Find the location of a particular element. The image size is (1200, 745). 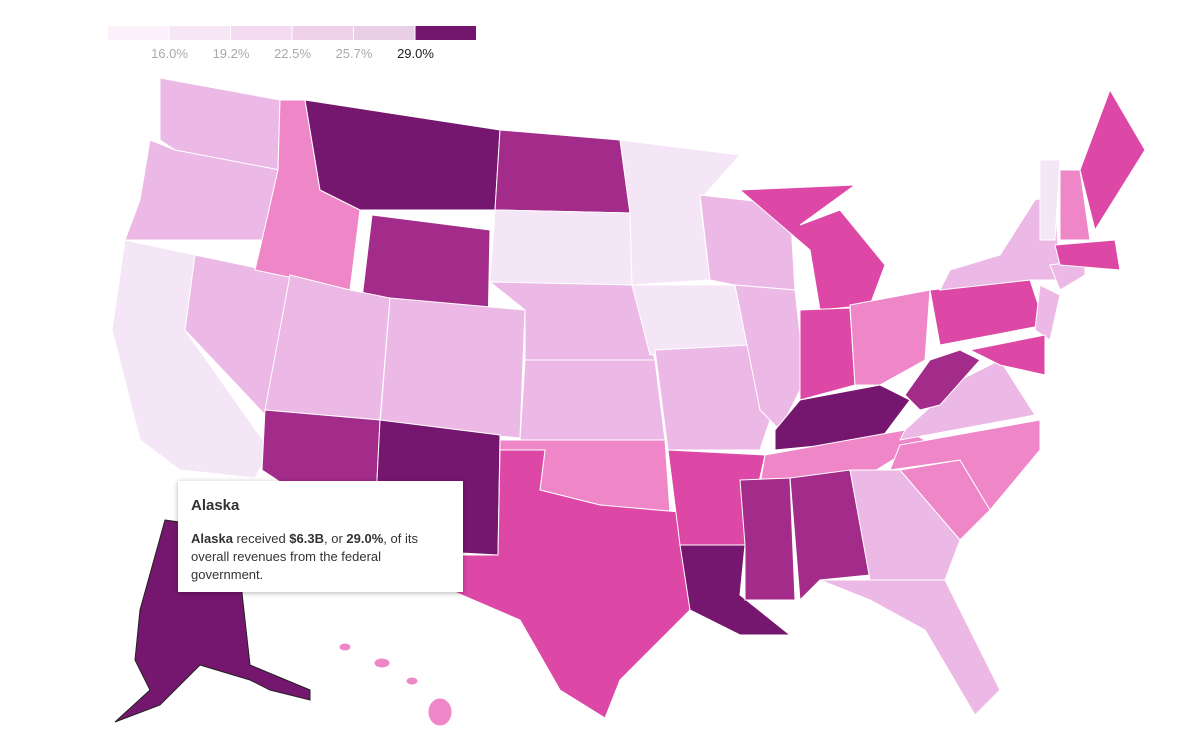

tooltip-text: Alaska is located at coordinates (212, 538).